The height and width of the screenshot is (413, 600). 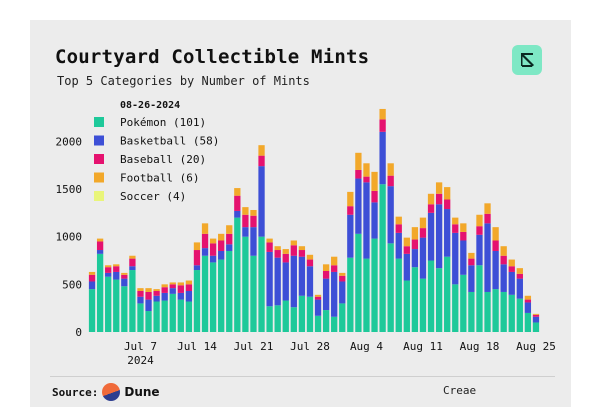 What do you see at coordinates (72, 284) in the screenshot?
I see `y-tick-label: 500` at bounding box center [72, 284].